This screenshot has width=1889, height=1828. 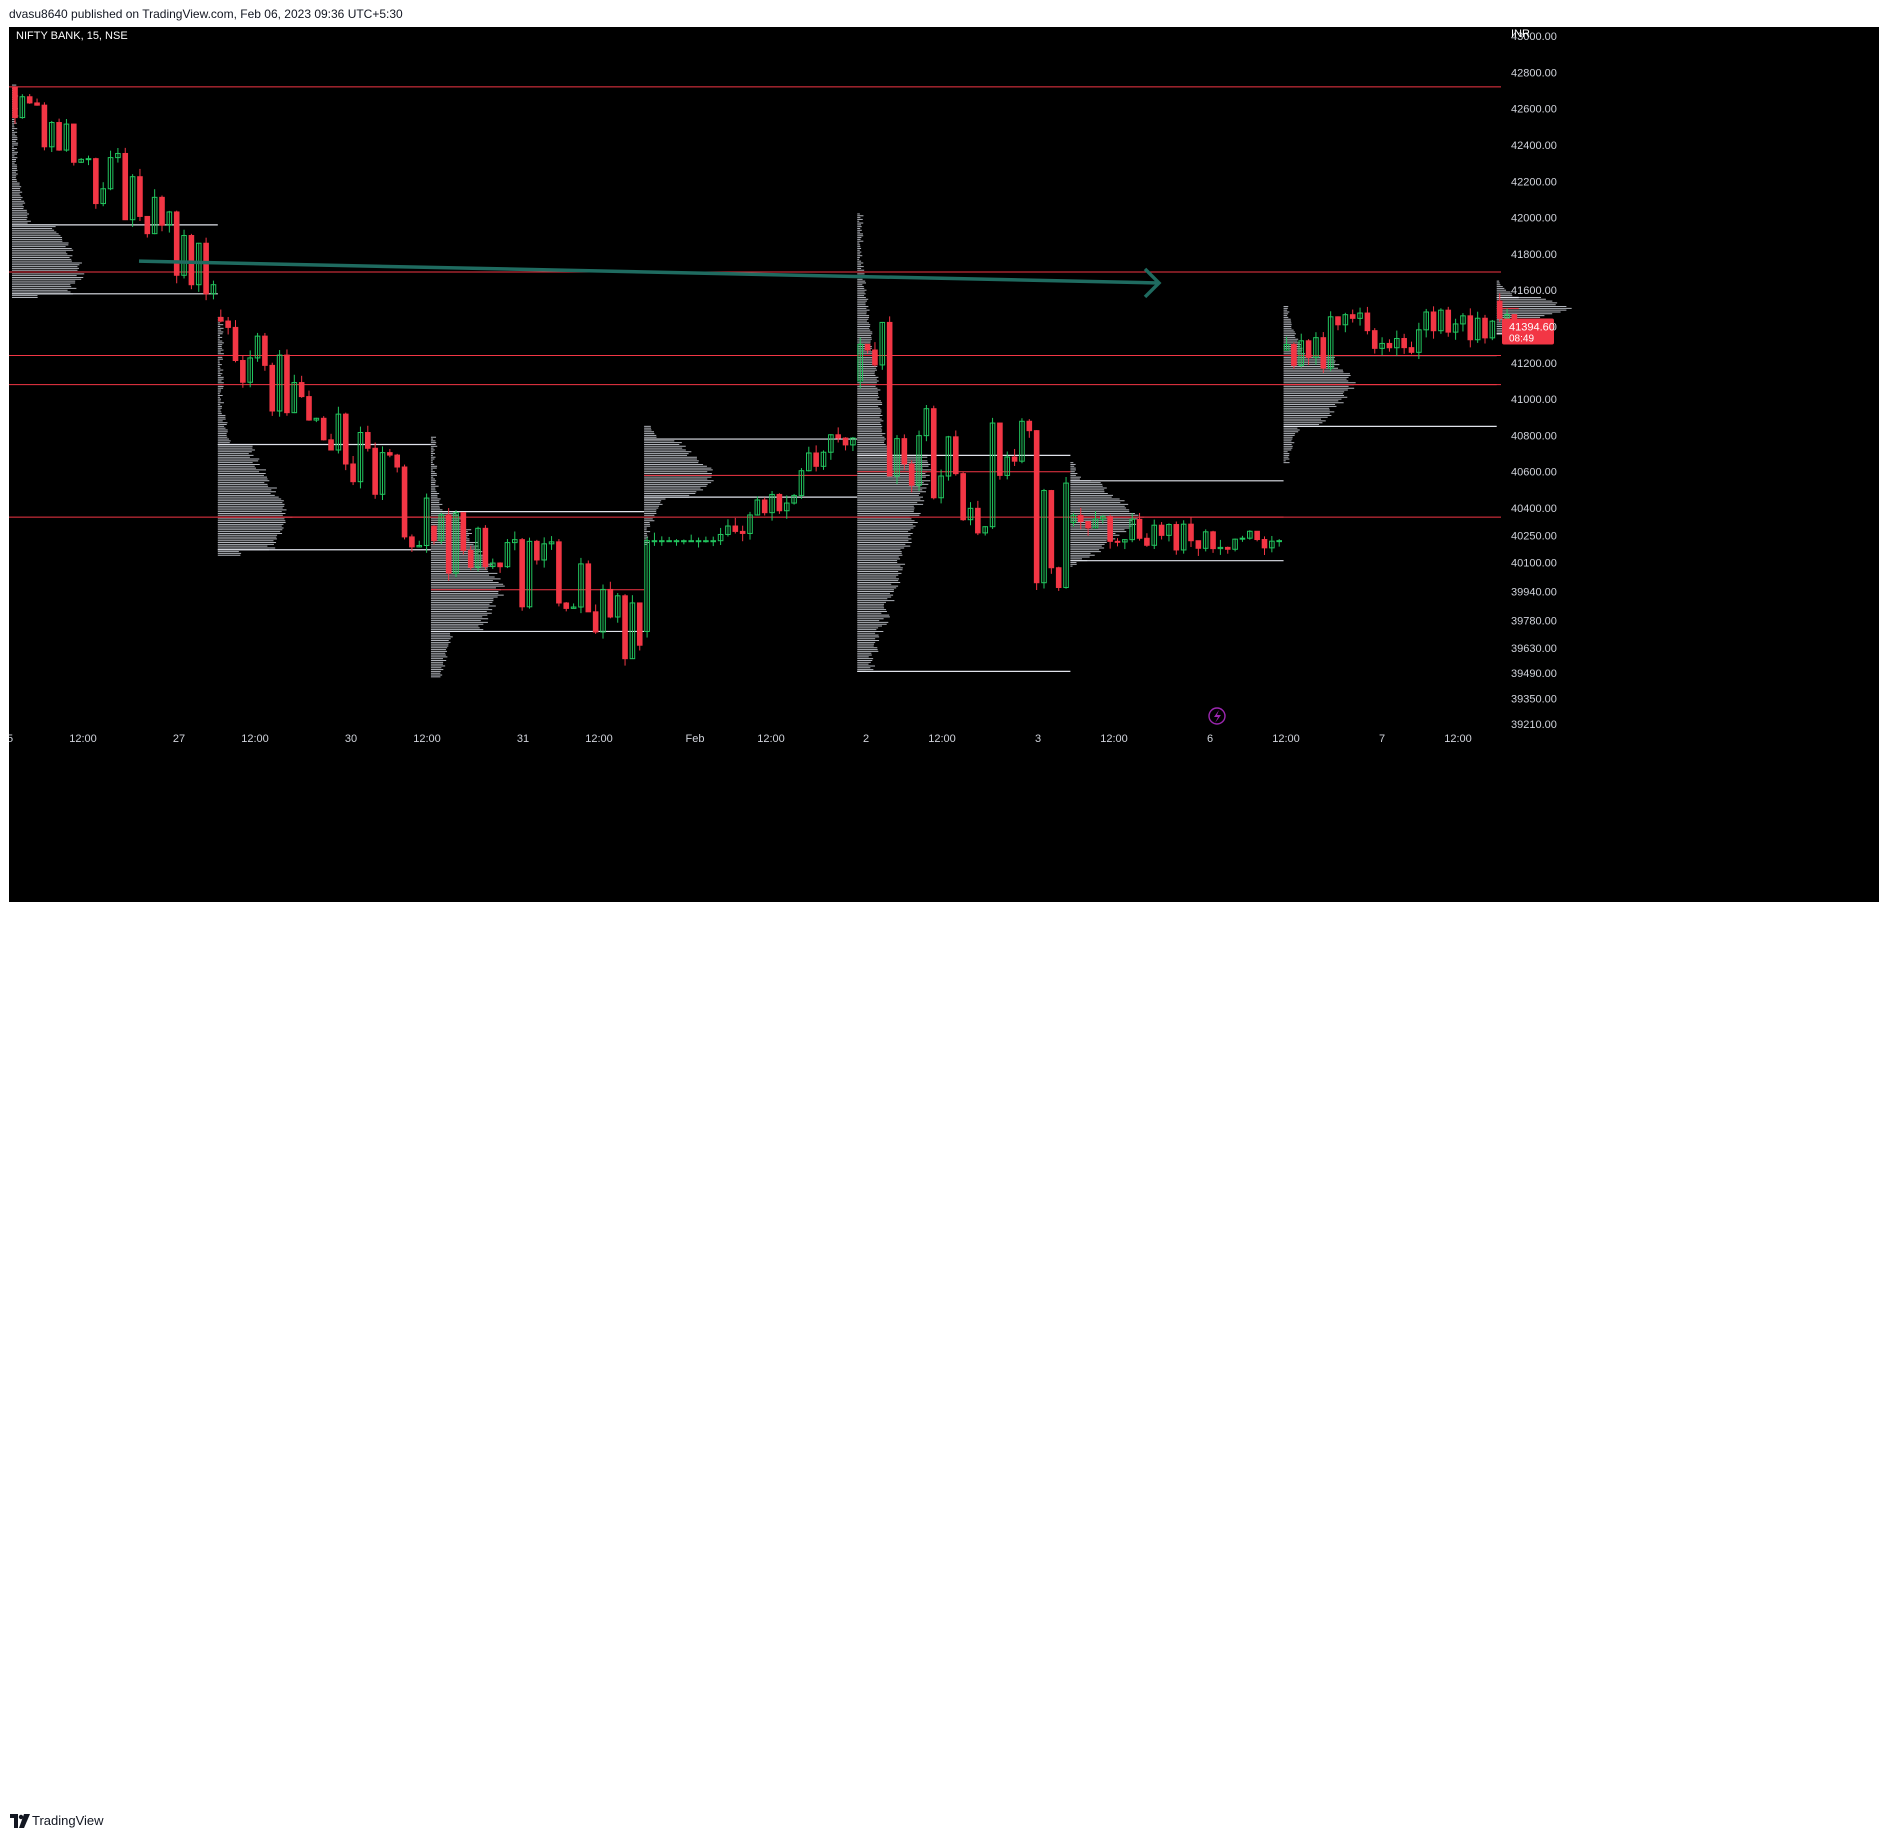 I want to click on trend-arrow, so click(x=650, y=279).